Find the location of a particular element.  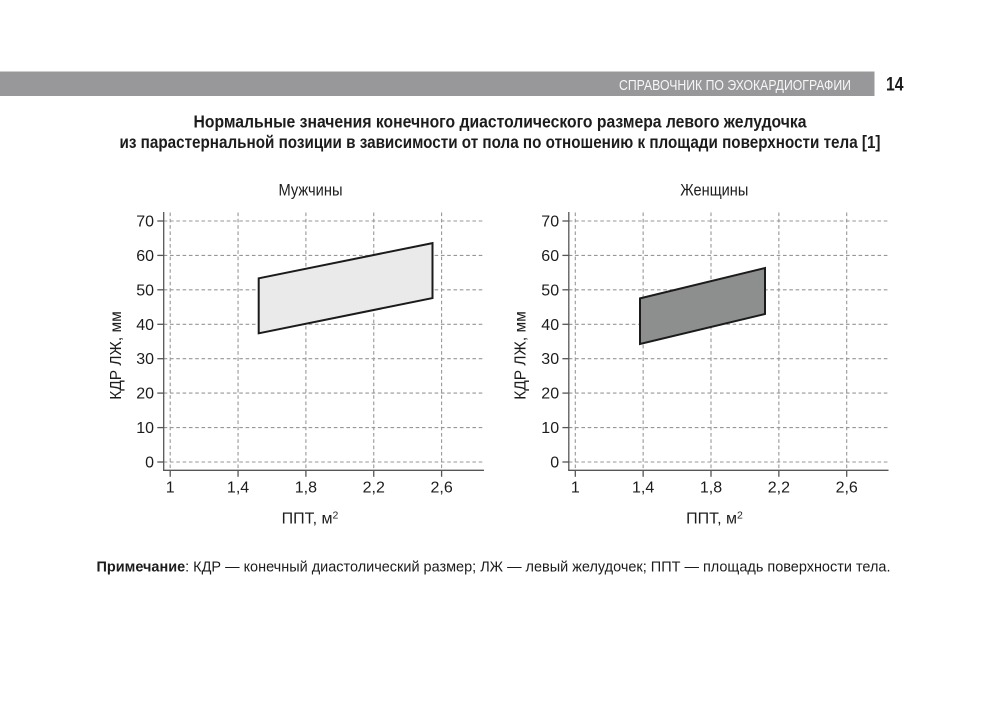

svg-text: Женщины is located at coordinates (714, 191).